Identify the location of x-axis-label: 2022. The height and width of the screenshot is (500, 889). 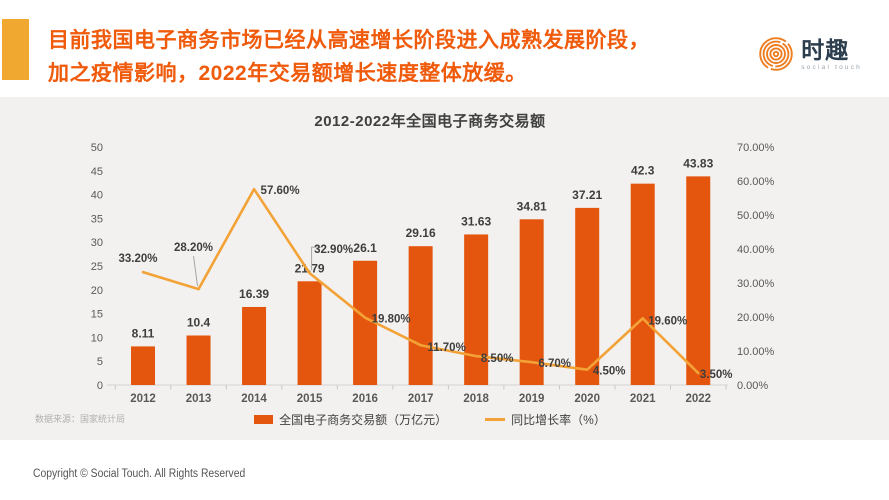
(698, 399).